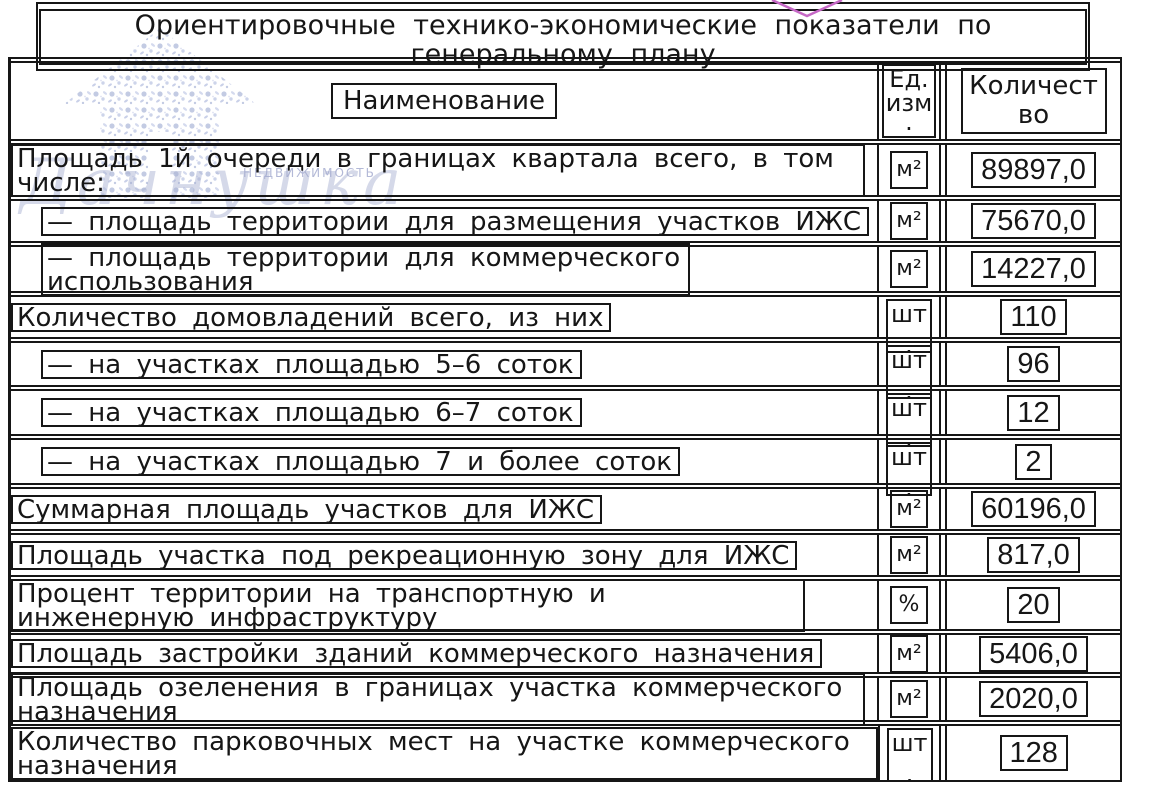 This screenshot has height=788, width=1154. I want to click on table-header-row: Наименование Ед. изм . Количество, so click(565, 101).